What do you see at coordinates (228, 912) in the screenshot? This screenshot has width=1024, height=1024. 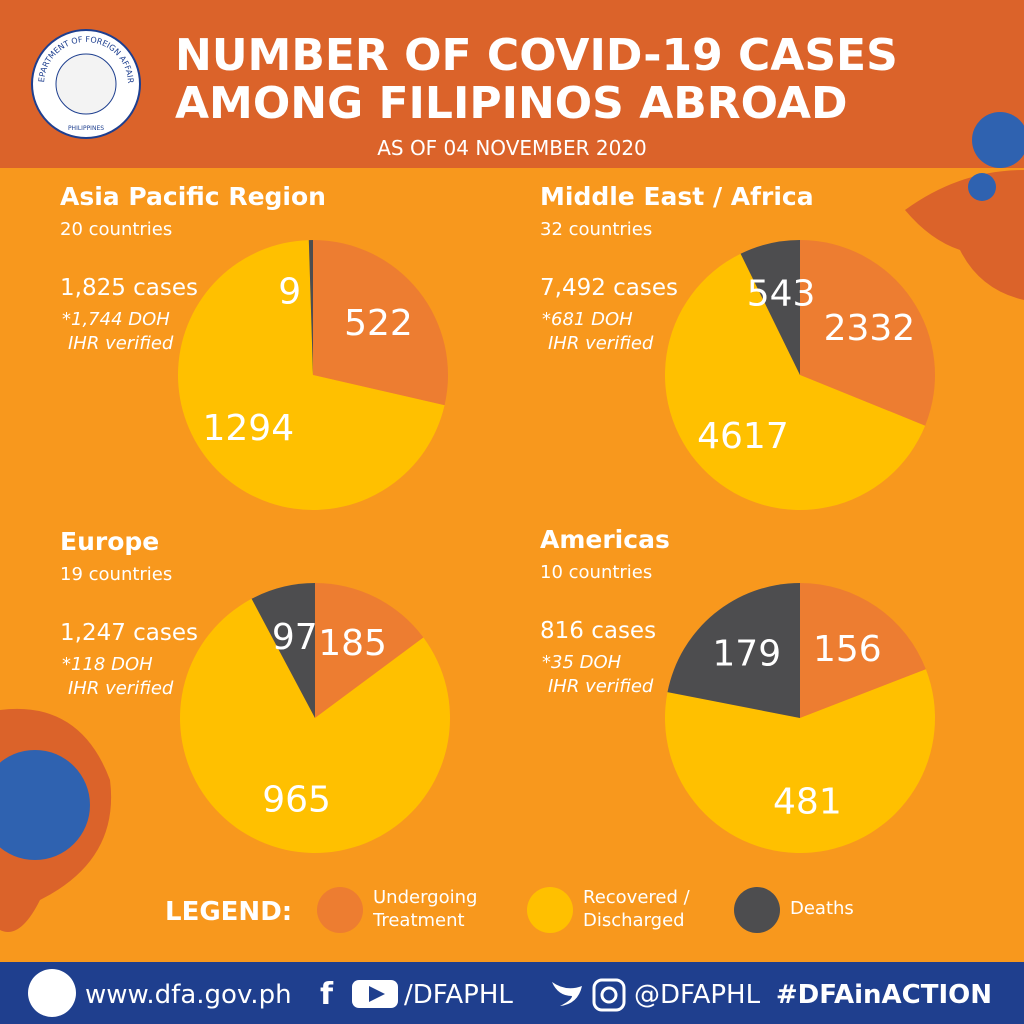 I see `legend-label: LEGEND:` at bounding box center [228, 912].